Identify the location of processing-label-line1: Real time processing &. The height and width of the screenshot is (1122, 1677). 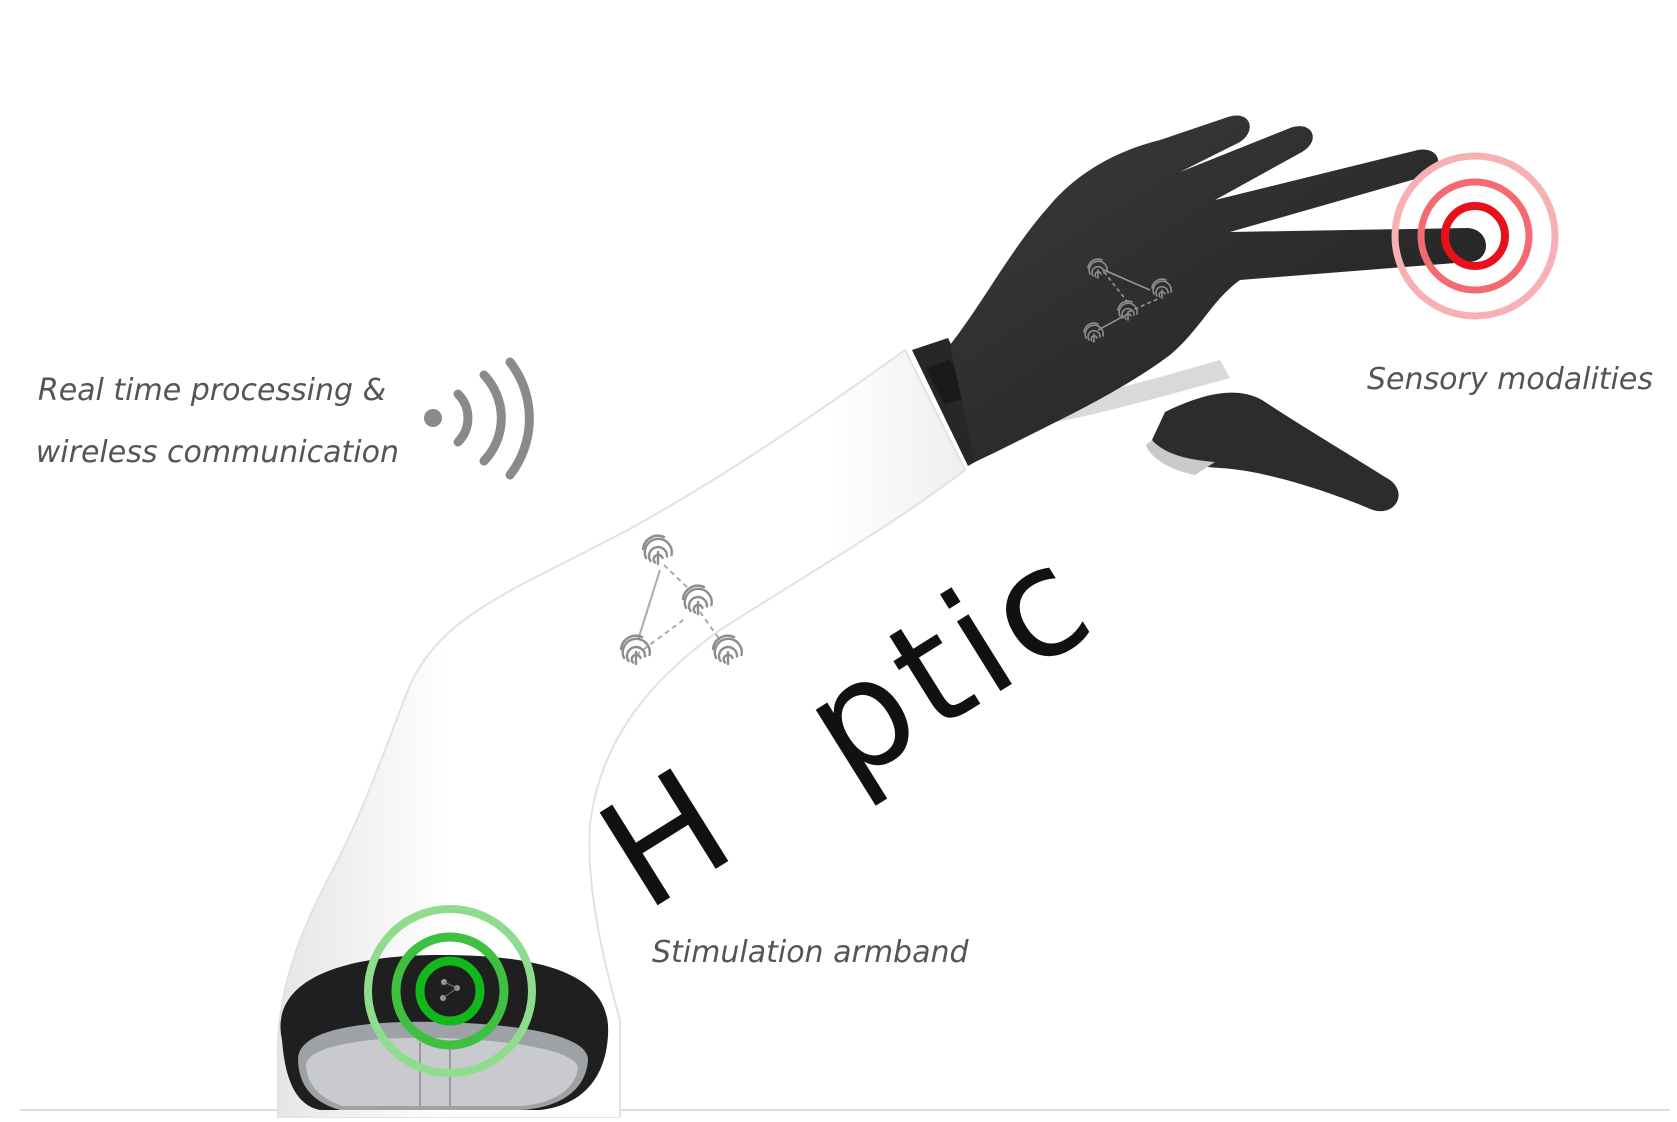
(211, 390).